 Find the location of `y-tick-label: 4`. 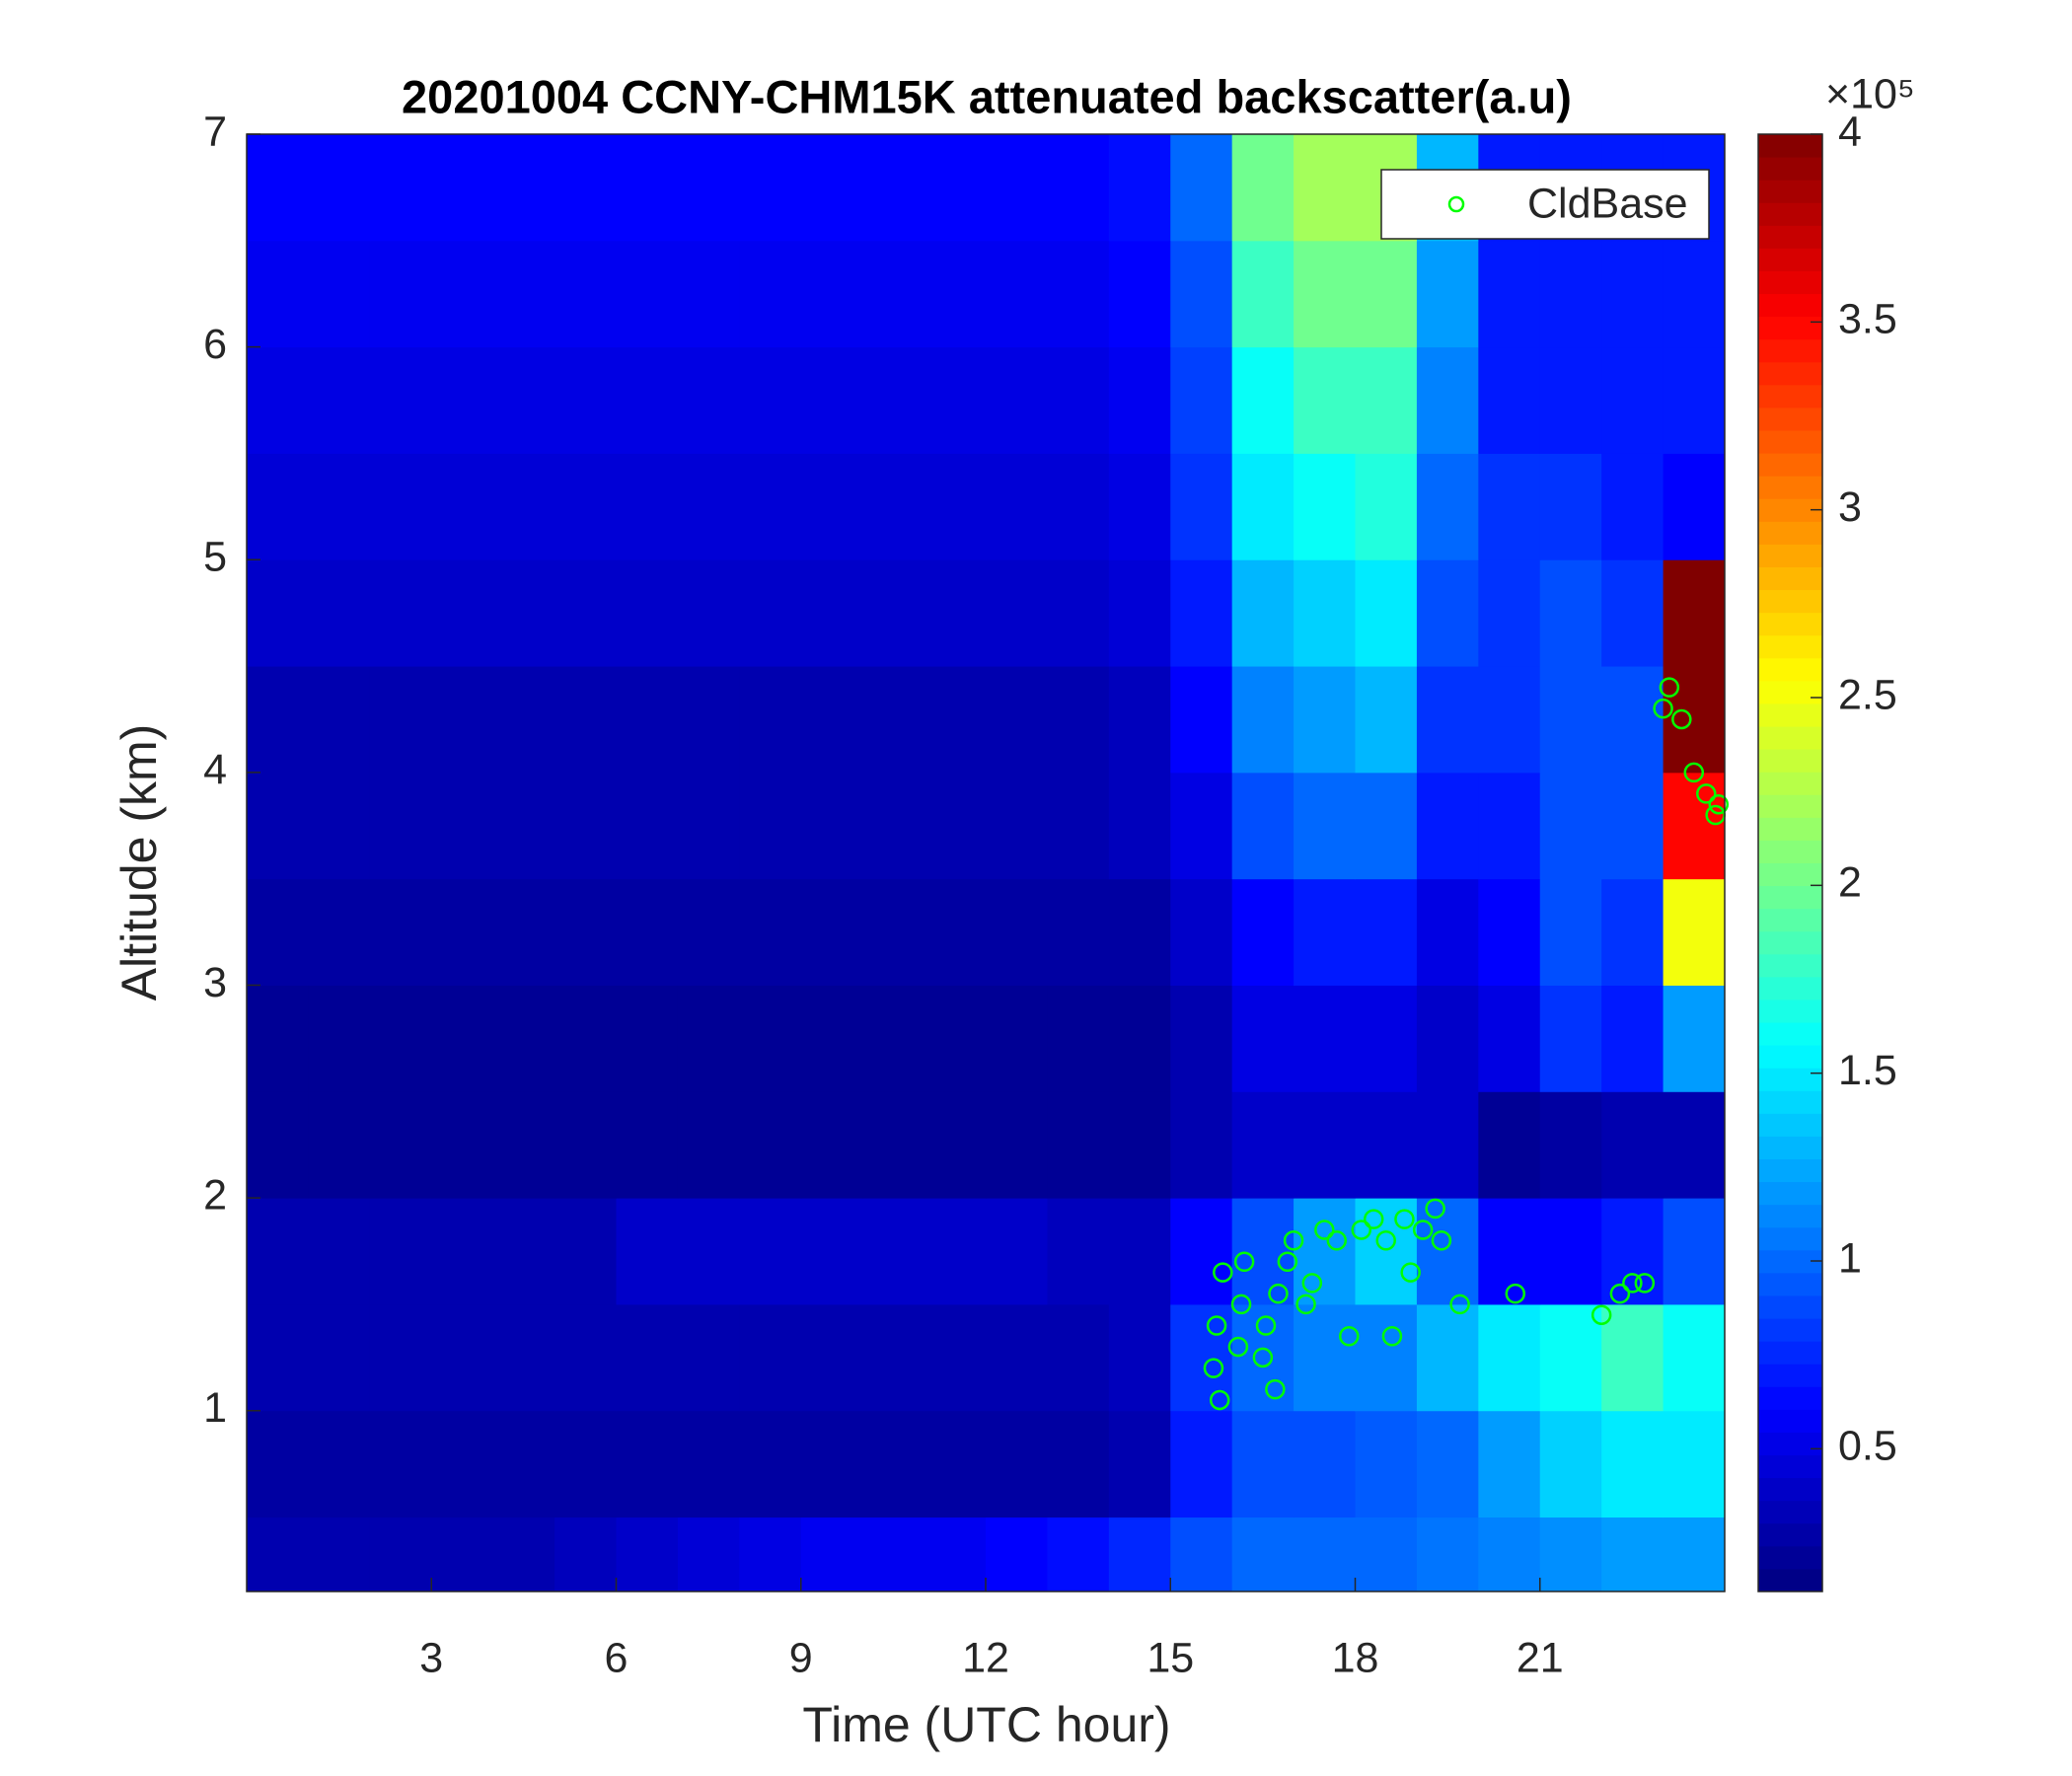

y-tick-label: 4 is located at coordinates (215, 770).